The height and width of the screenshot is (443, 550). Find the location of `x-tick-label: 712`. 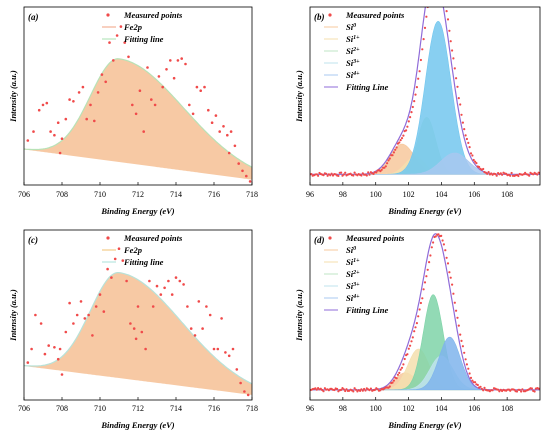

x-tick-label: 712 is located at coordinates (138, 194).